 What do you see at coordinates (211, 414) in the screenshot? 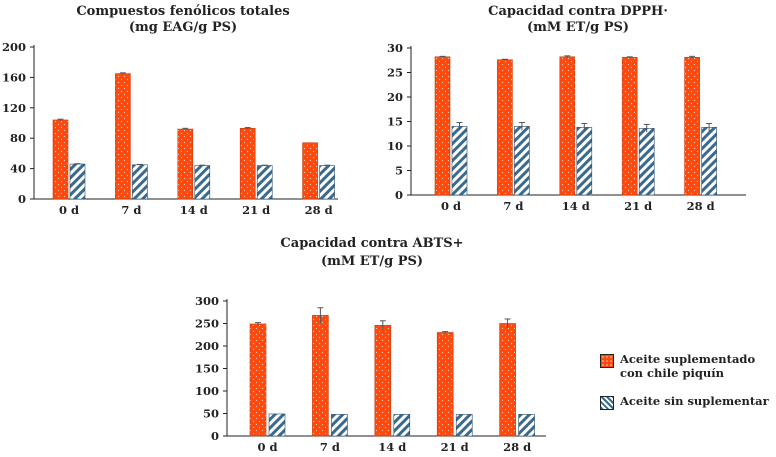
I see `y-tick-label: 50` at bounding box center [211, 414].